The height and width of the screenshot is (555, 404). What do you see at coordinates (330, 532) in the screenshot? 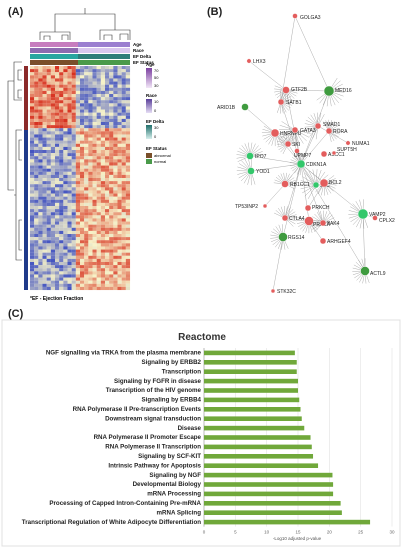
I see `x-tick-label: 20` at bounding box center [330, 532].